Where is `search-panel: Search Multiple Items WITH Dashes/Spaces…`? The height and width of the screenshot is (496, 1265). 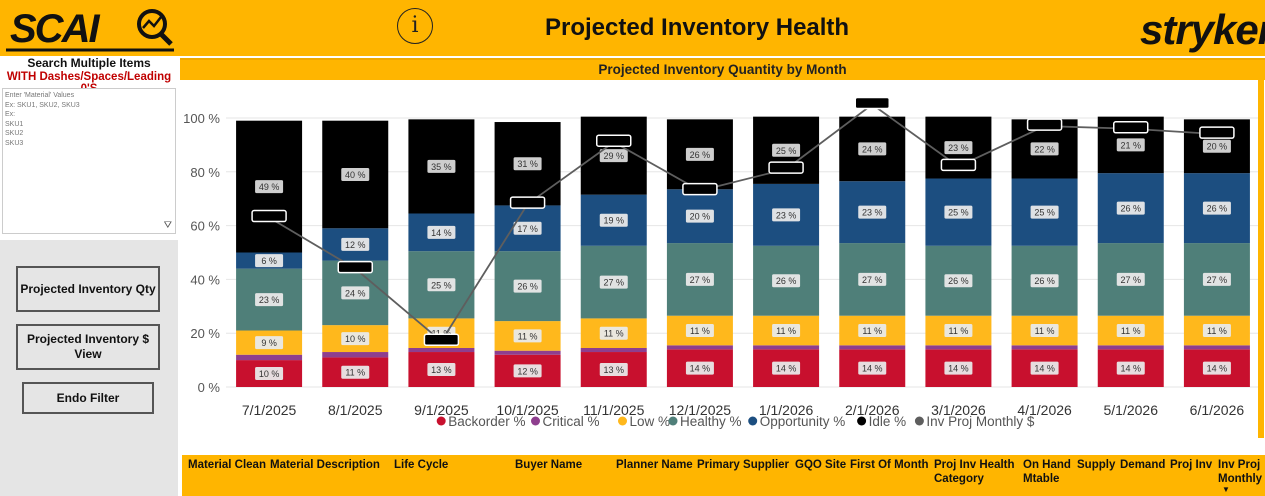 search-panel: Search Multiple Items WITH Dashes/Spaces… is located at coordinates (89, 148).